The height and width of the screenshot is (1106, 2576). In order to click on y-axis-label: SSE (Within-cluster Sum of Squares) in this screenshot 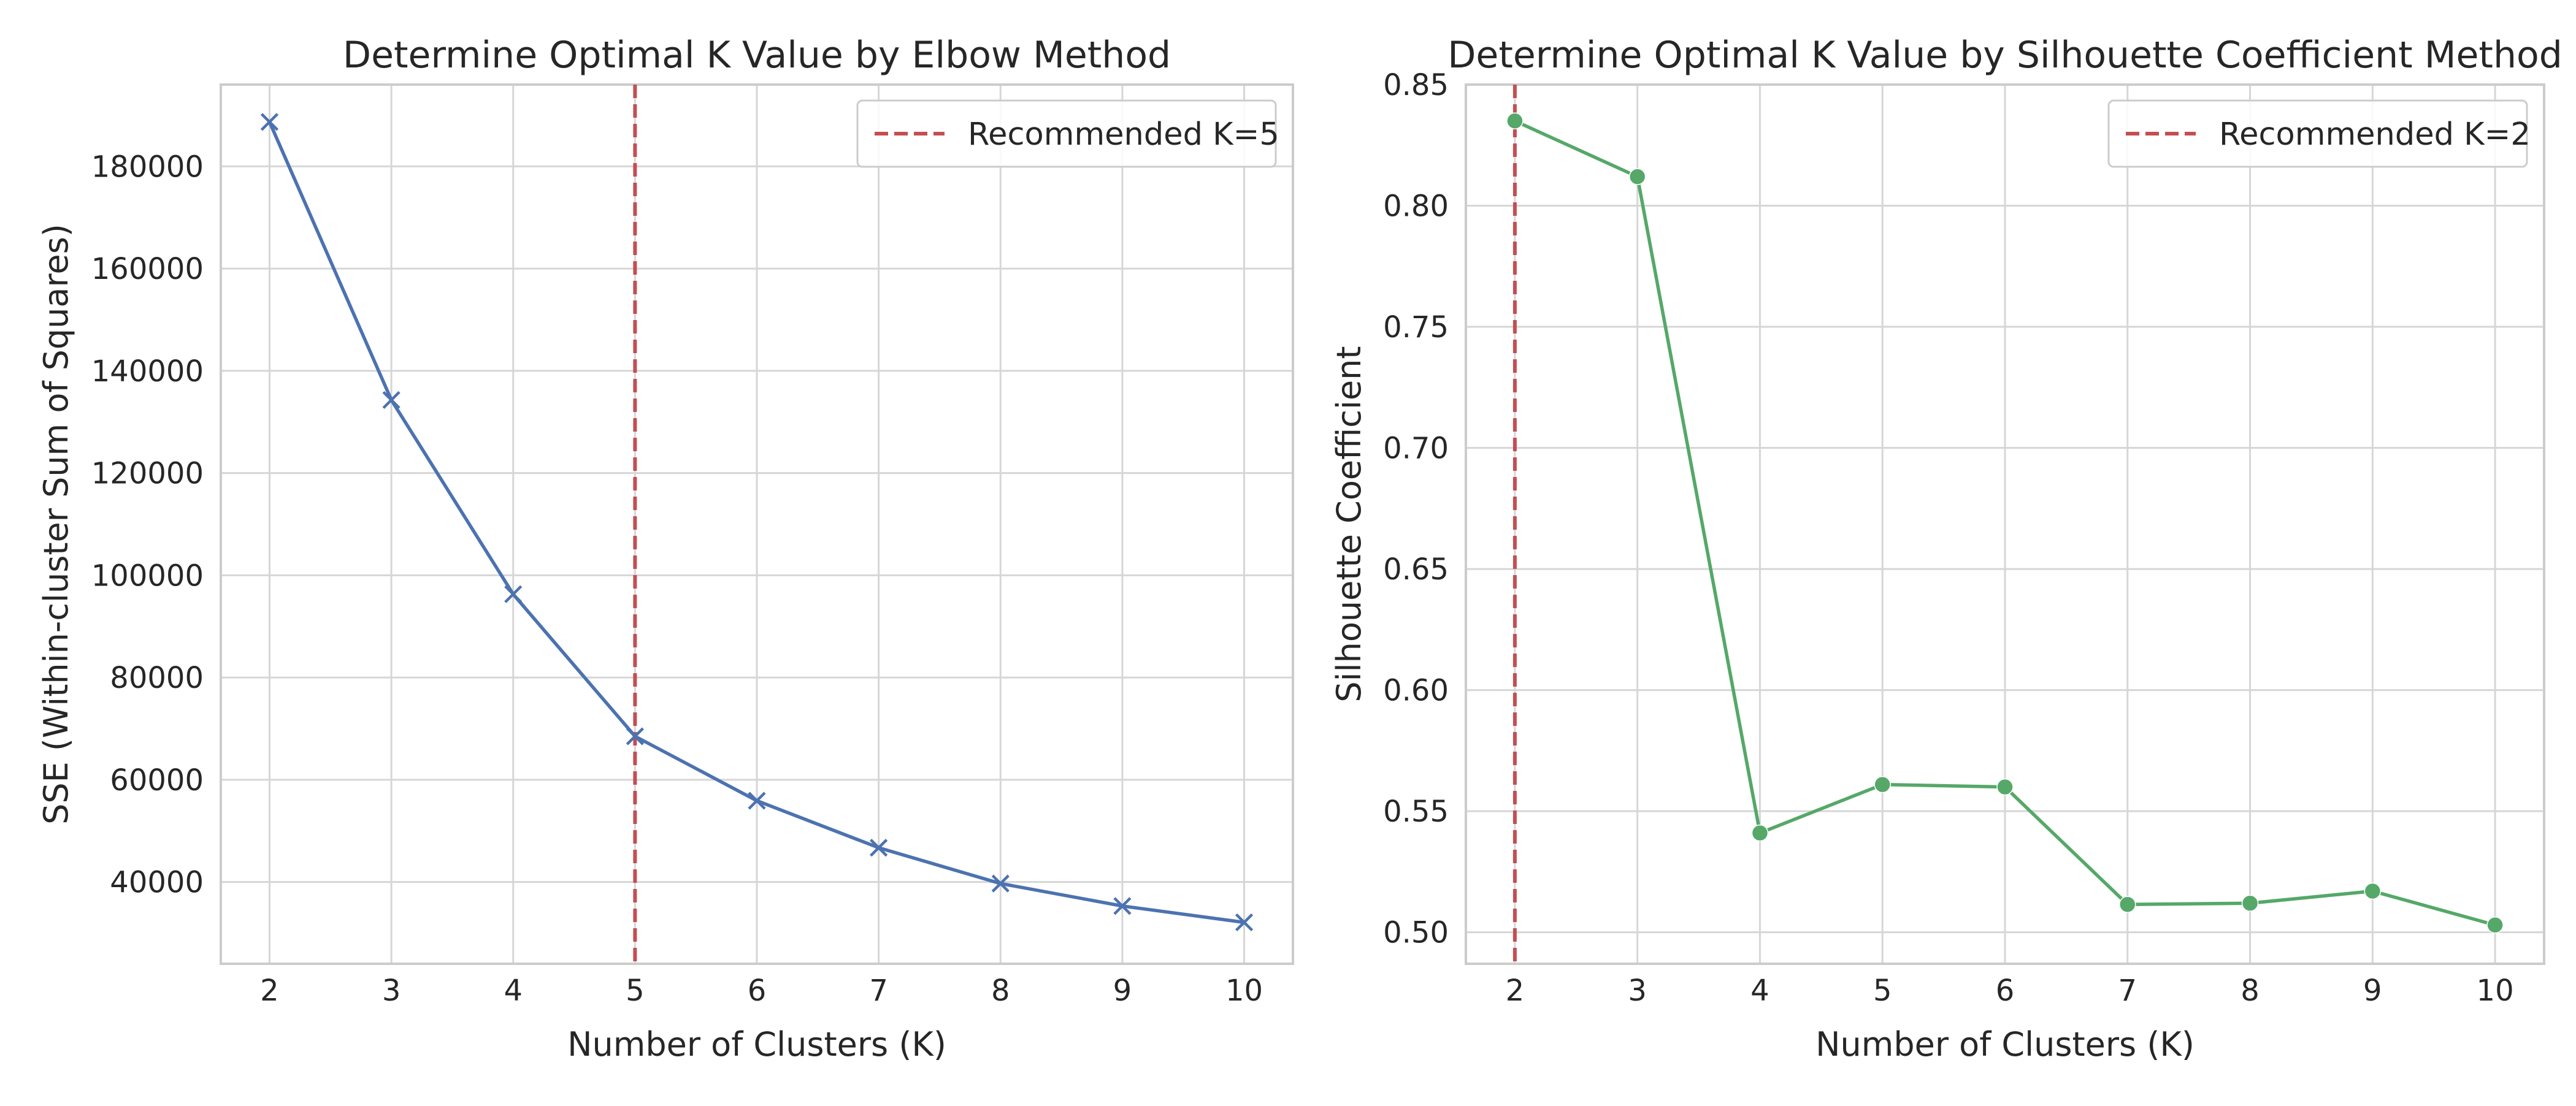, I will do `click(56, 524)`.